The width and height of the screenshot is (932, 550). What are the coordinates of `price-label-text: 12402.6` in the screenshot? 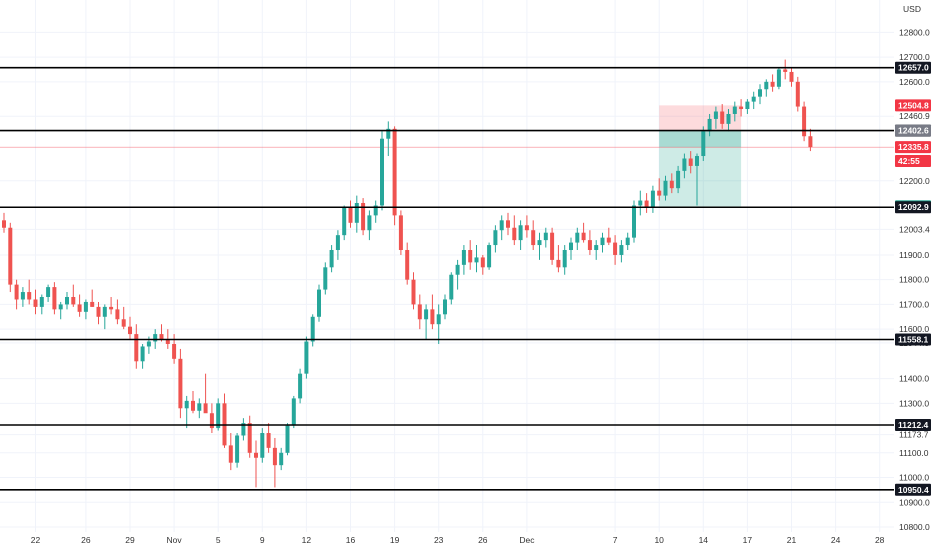 It's located at (913, 131).